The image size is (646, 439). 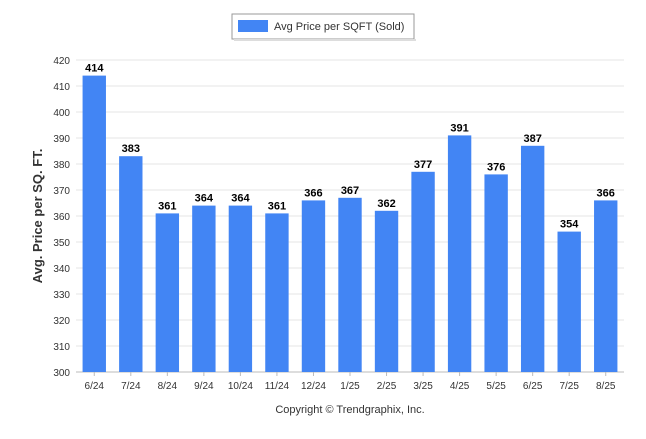 What do you see at coordinates (168, 386) in the screenshot?
I see `x-tick-label: 8/24` at bounding box center [168, 386].